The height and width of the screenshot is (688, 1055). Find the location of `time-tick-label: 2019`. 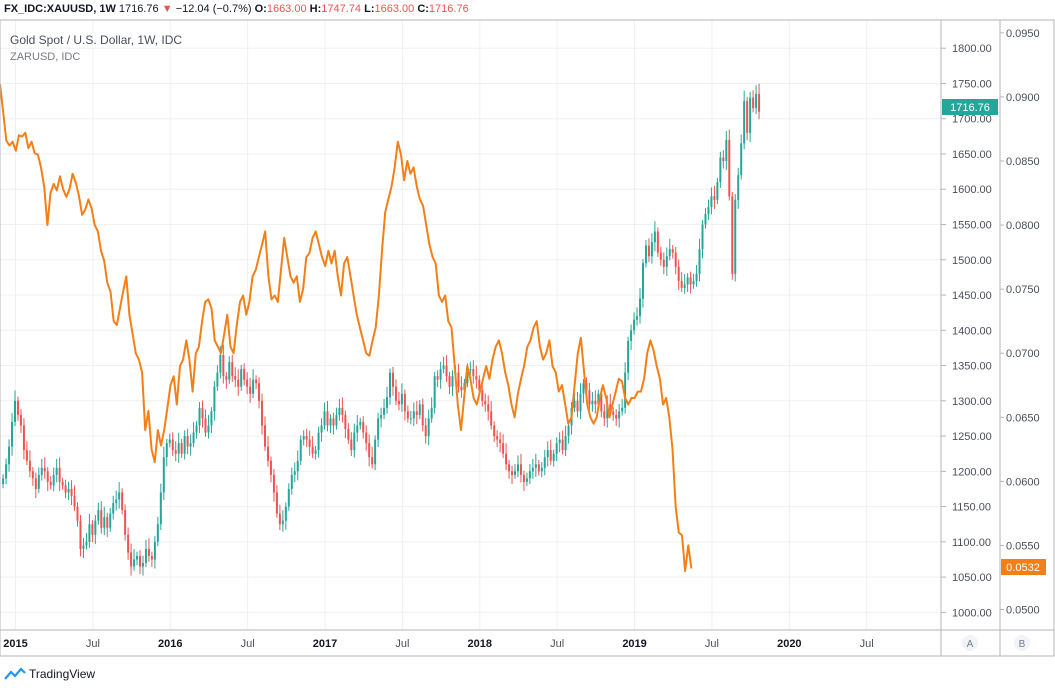

time-tick-label: 2019 is located at coordinates (634, 644).